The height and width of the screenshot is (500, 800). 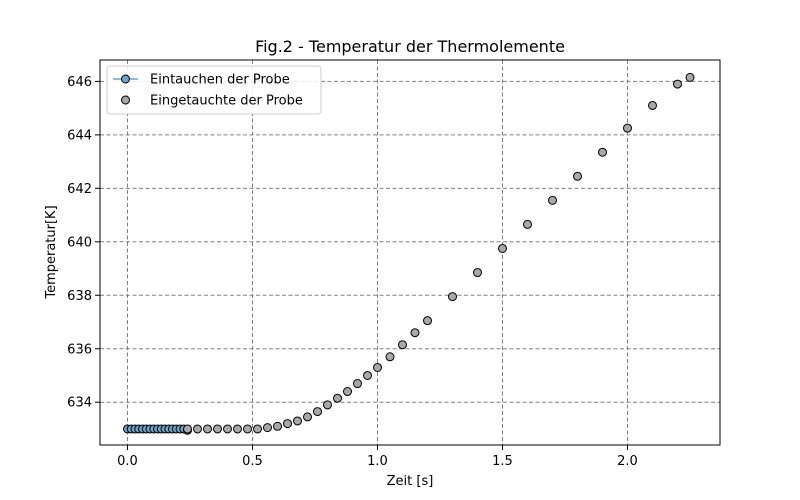 What do you see at coordinates (79, 189) in the screenshot?
I see `y-tick-label: 642` at bounding box center [79, 189].